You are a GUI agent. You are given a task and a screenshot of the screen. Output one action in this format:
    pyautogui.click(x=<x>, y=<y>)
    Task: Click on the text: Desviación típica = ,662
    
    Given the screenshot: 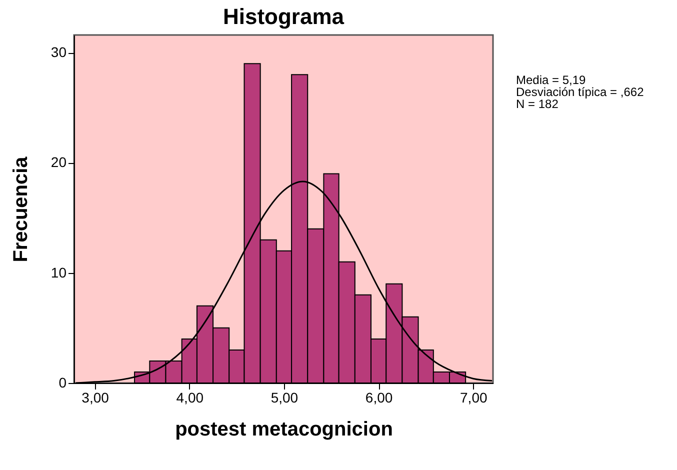 What is the action you would take?
    pyautogui.click(x=580, y=92)
    